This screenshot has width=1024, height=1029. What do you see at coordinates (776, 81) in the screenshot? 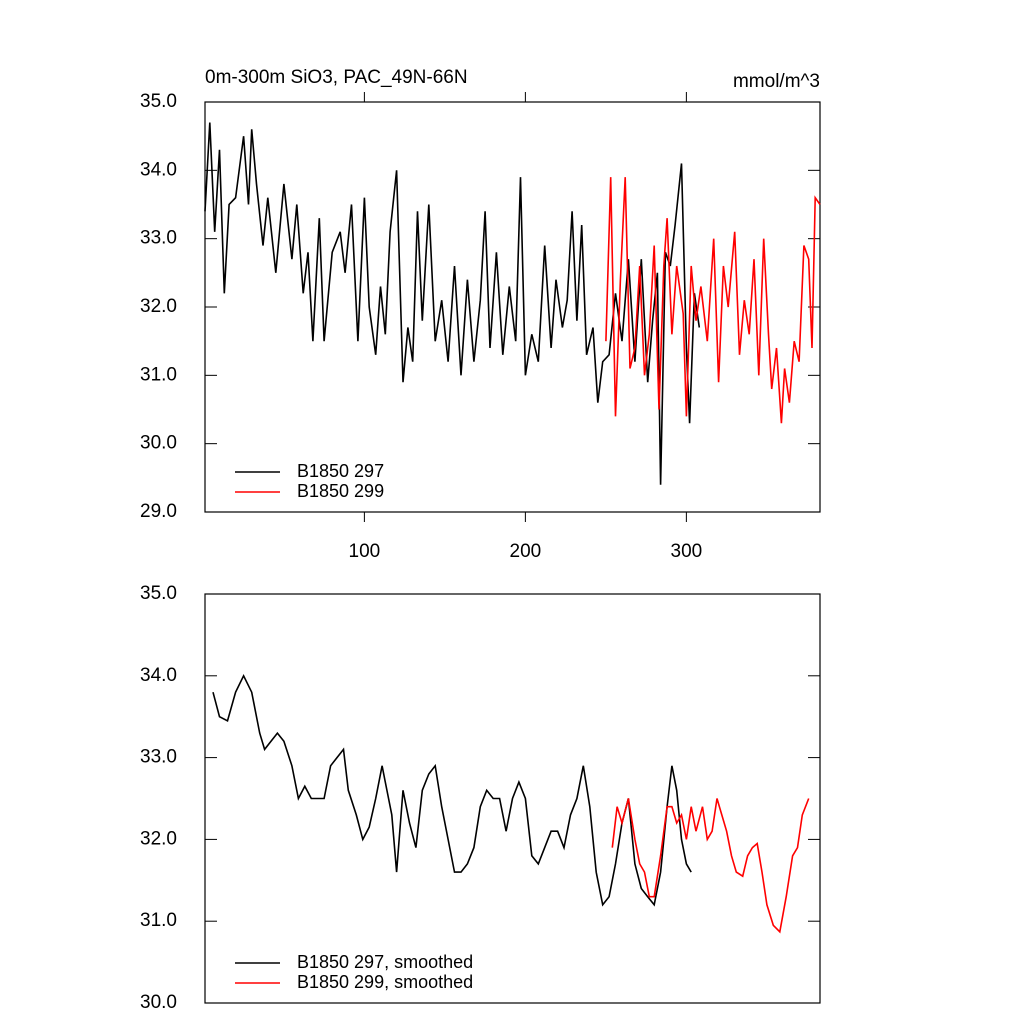
I see `units-label: mmol/m^3` at bounding box center [776, 81].